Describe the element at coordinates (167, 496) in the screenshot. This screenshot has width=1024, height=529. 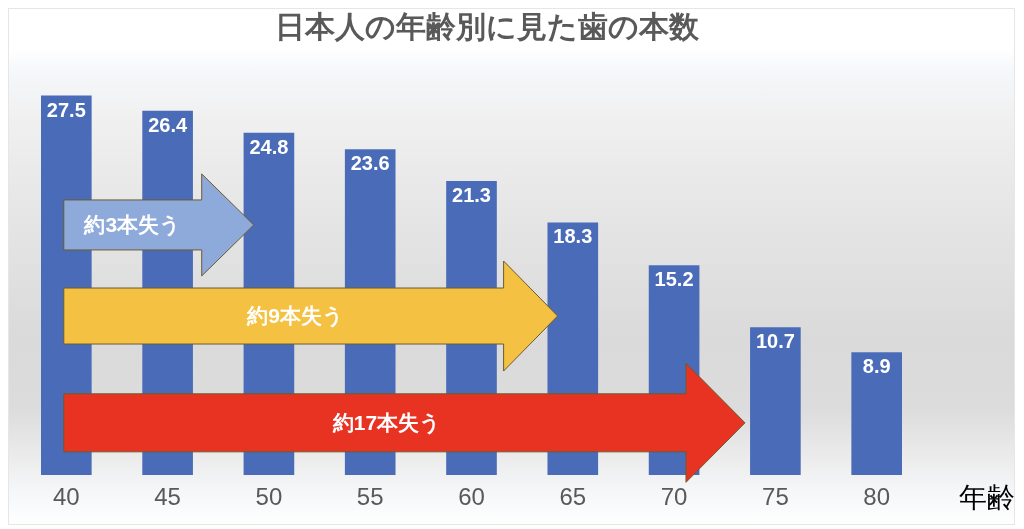
I see `x-tick-label: 45` at that location.